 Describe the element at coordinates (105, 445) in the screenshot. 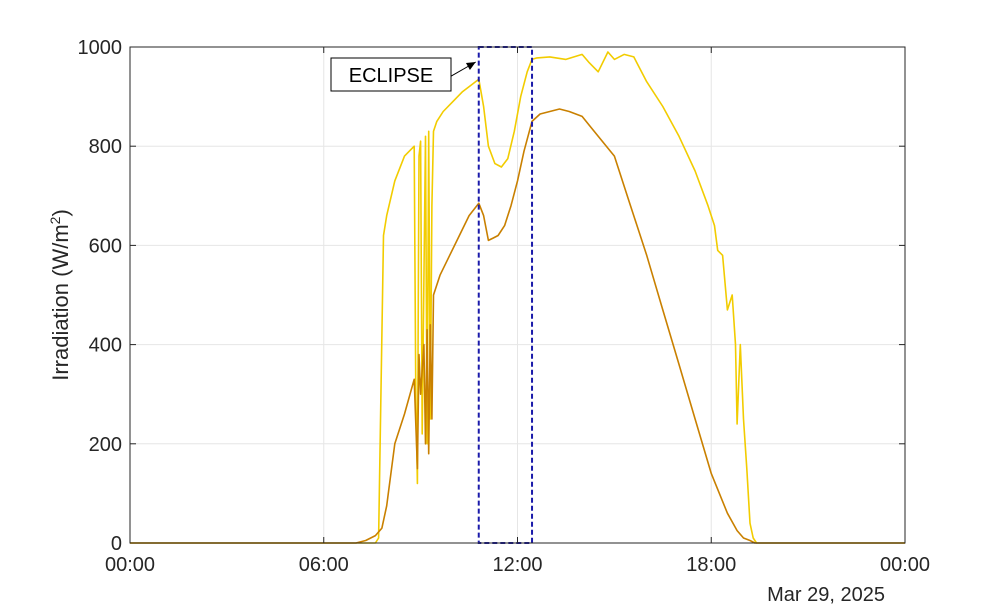

I see `y-tick-label: 200` at that location.